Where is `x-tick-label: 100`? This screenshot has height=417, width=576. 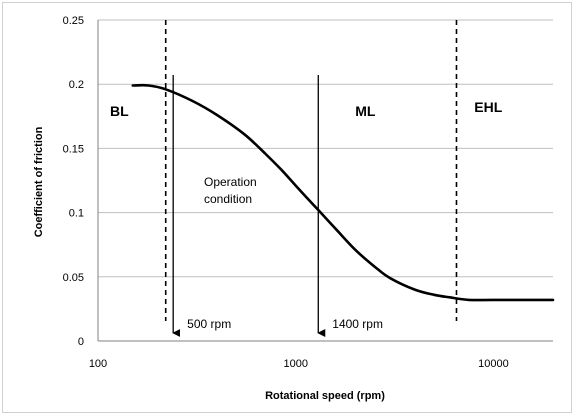 x-tick-label: 100 is located at coordinates (98, 364).